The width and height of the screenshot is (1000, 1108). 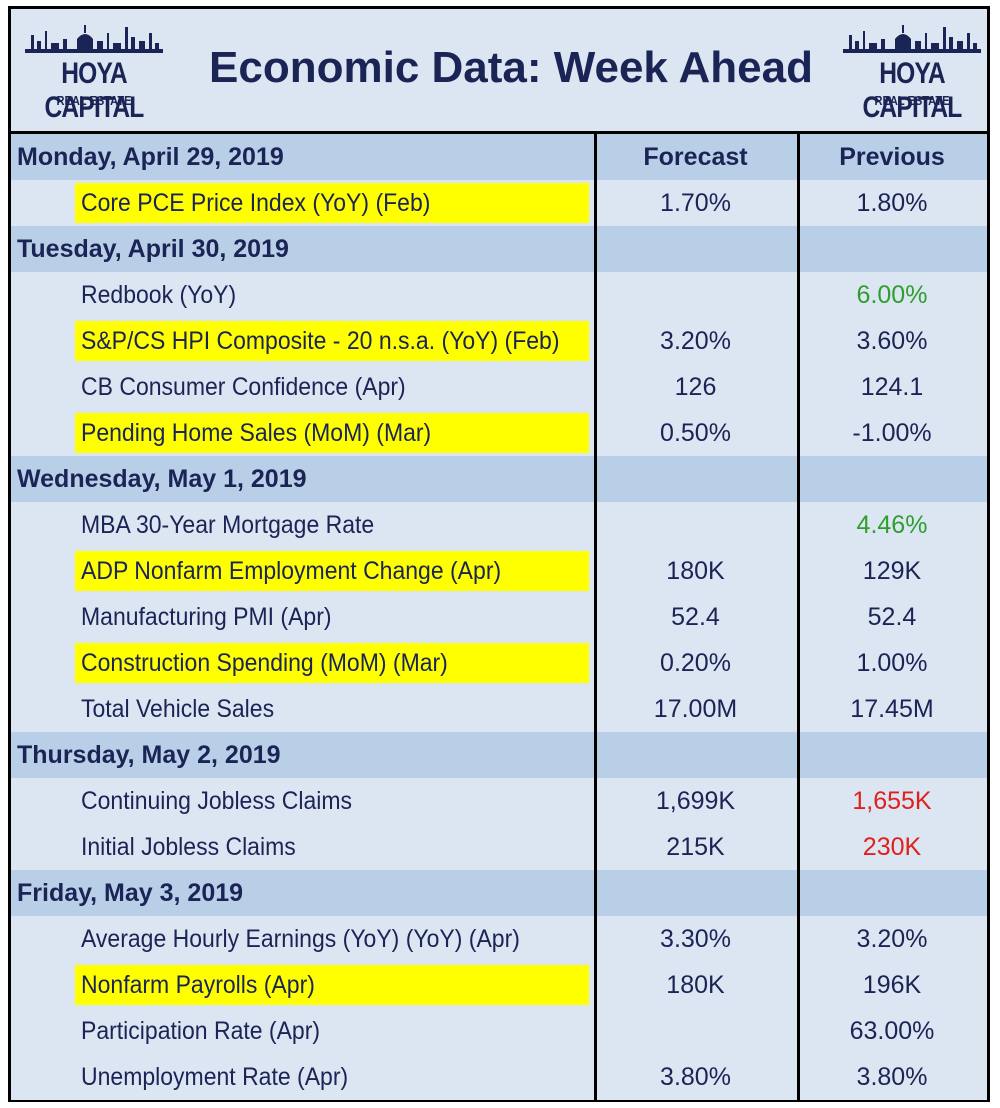 What do you see at coordinates (188, 847) in the screenshot?
I see `indicator-name: Initial Jobless Claims` at bounding box center [188, 847].